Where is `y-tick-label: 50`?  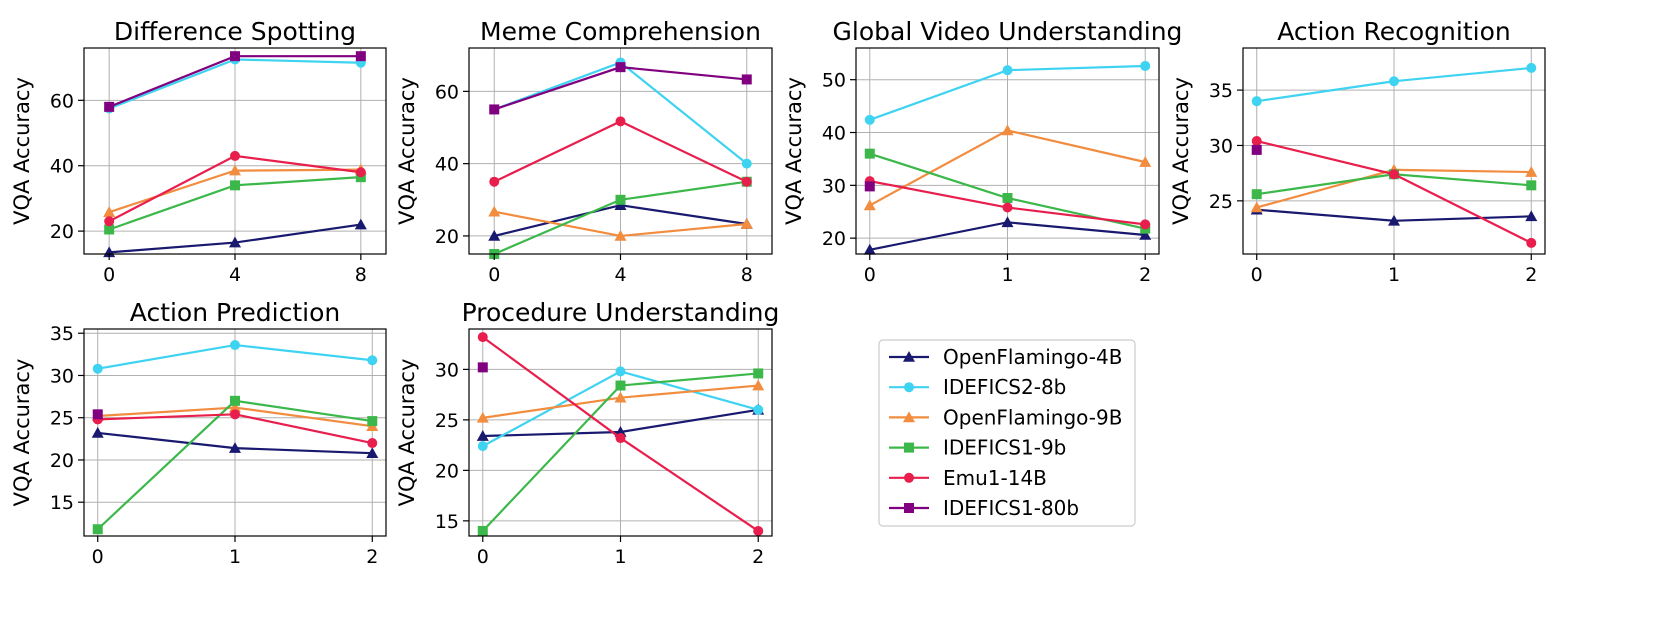
y-tick-label: 50 is located at coordinates (834, 81).